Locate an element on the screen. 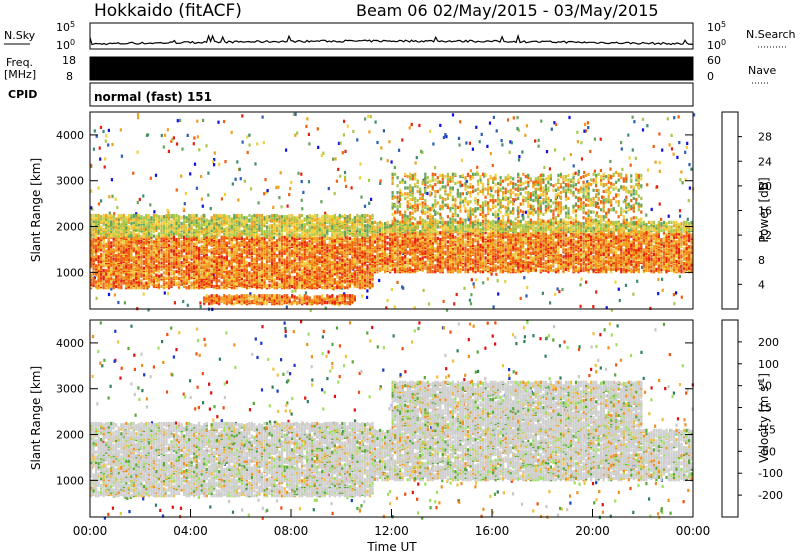 This screenshot has width=800, height=554. noise-search-label: N.Search is located at coordinates (771, 34).